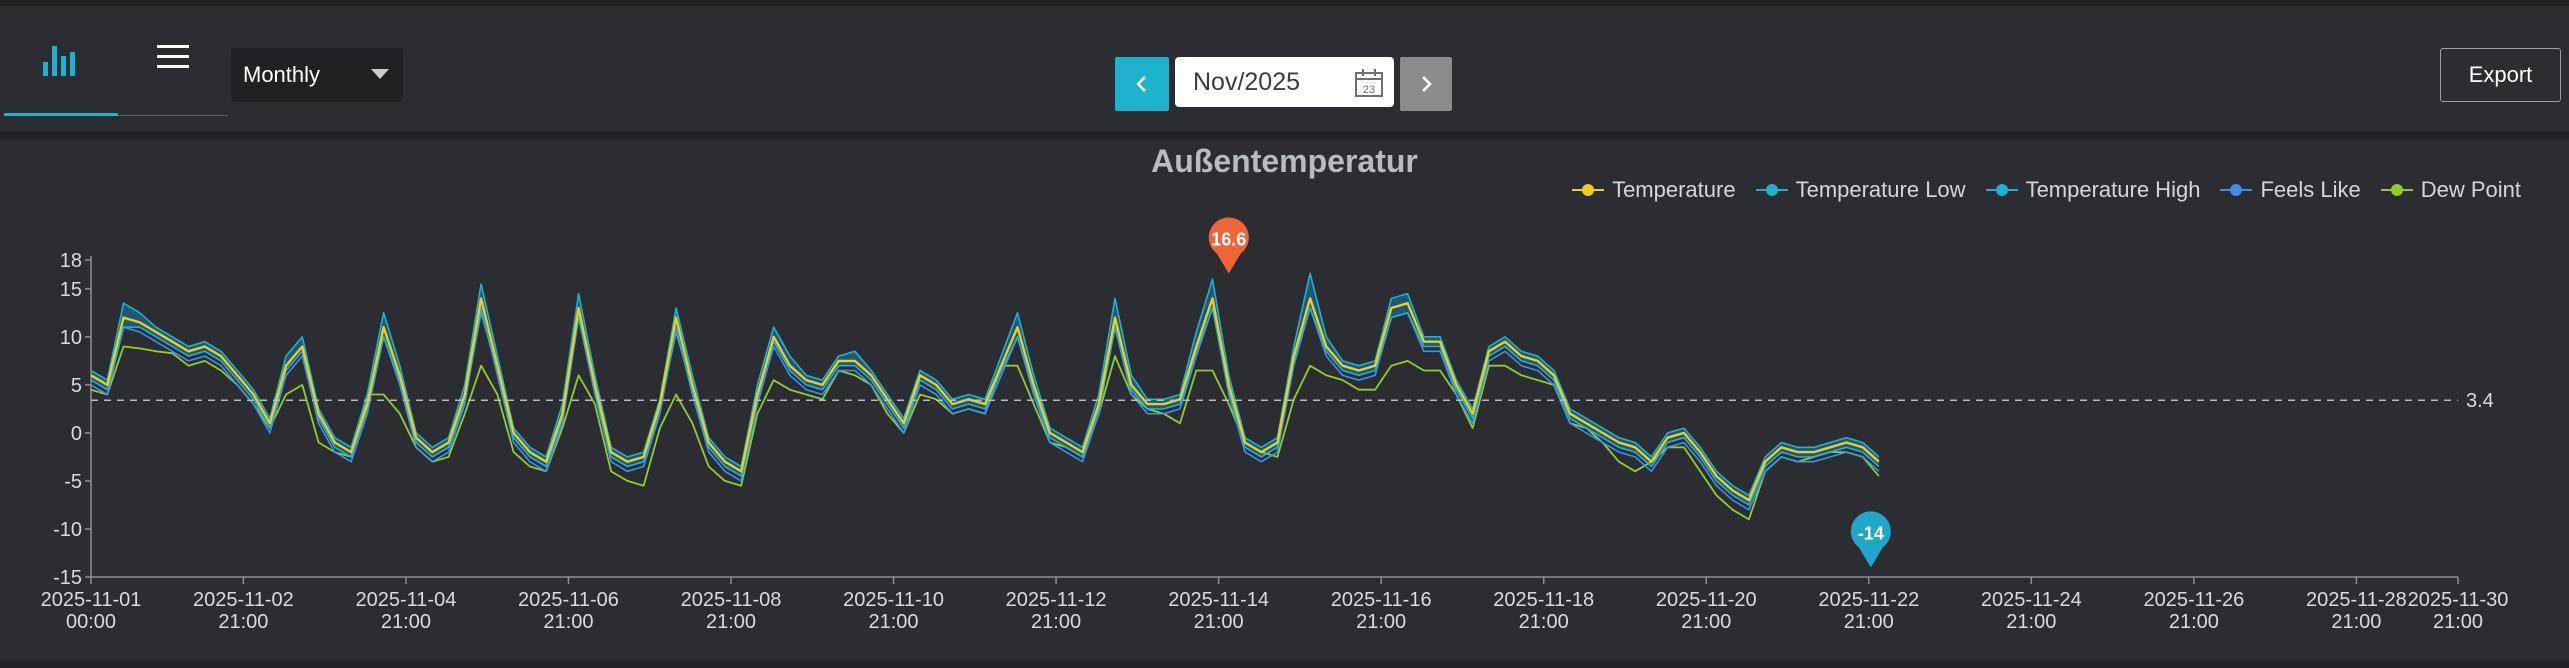 The height and width of the screenshot is (668, 2569). I want to click on x-tick-label: 2025-11-26, so click(2193, 600).